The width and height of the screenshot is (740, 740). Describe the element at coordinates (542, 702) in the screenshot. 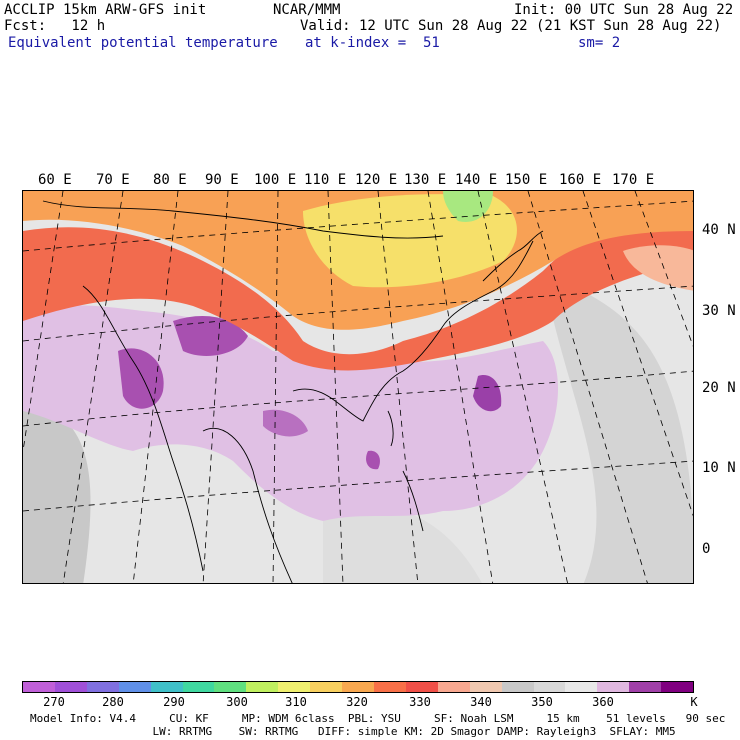

I see `colorbar-tick-label: 350` at that location.